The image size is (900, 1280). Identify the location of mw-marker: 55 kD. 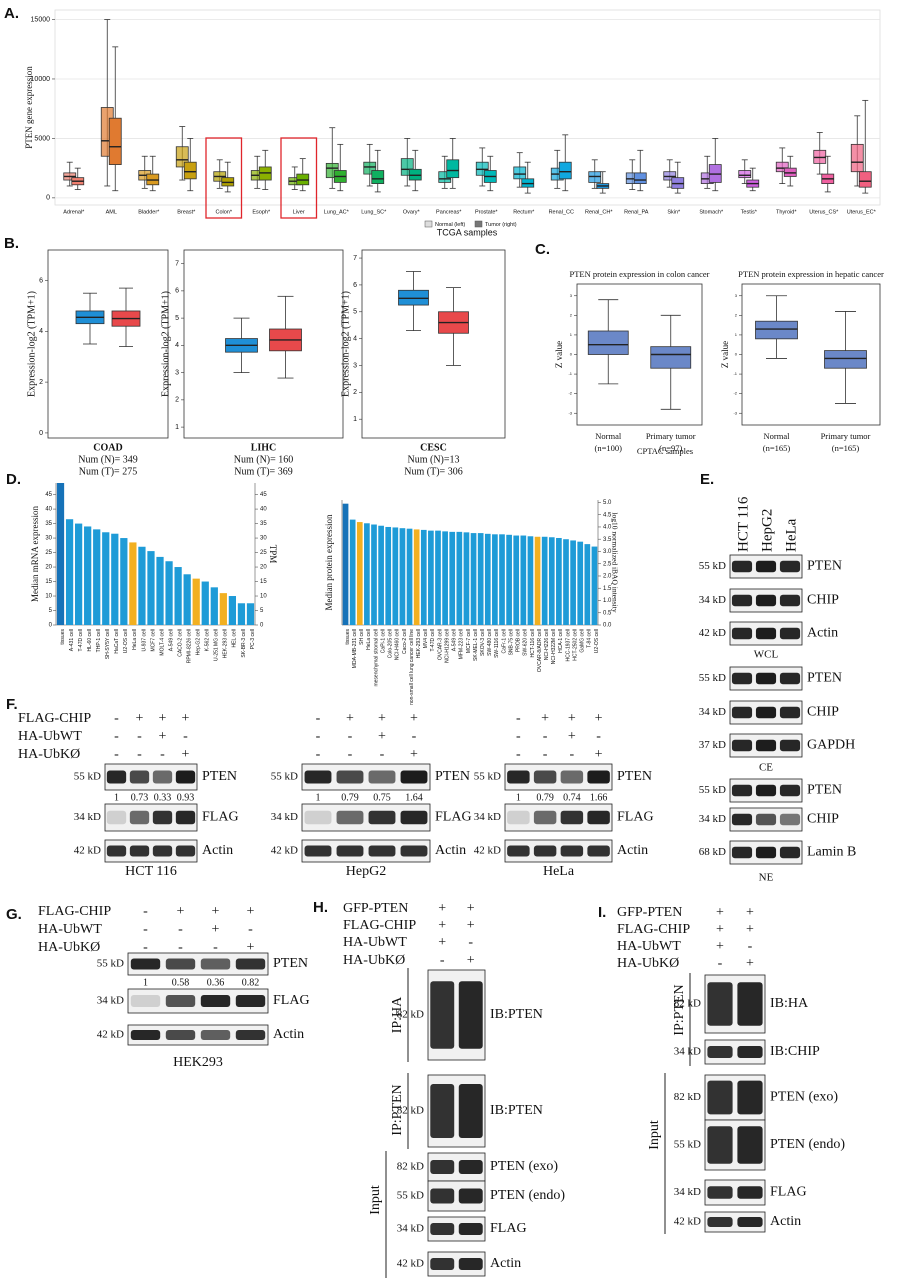
(410, 1196).